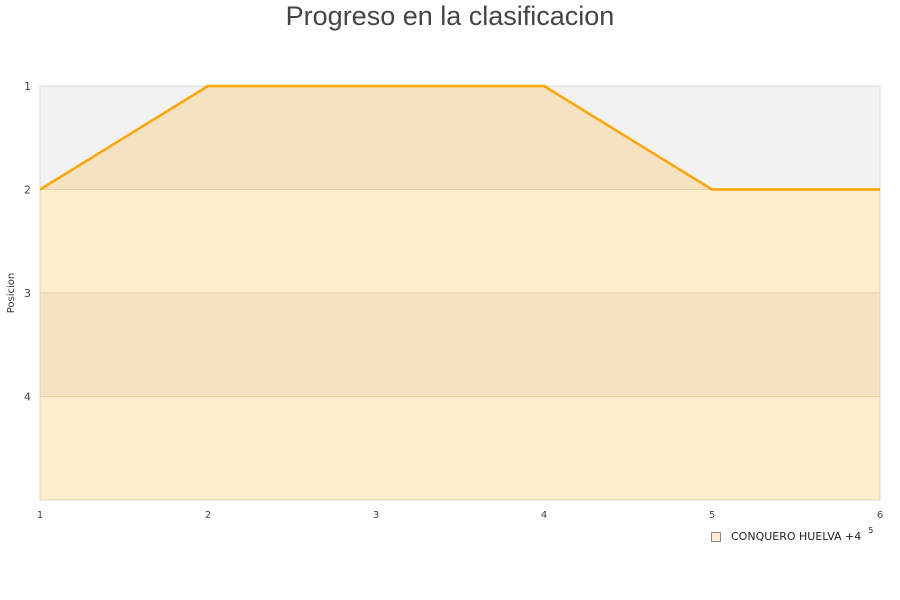 This screenshot has width=900, height=600. I want to click on x-tick-label: 3, so click(376, 515).